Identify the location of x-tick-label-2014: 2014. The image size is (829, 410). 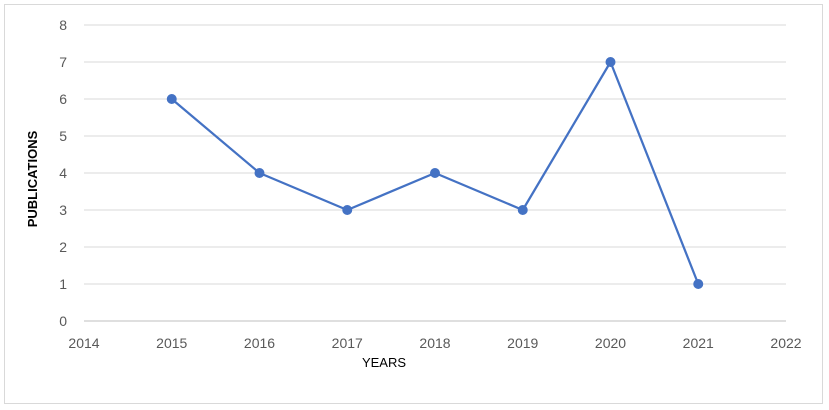
(83, 343).